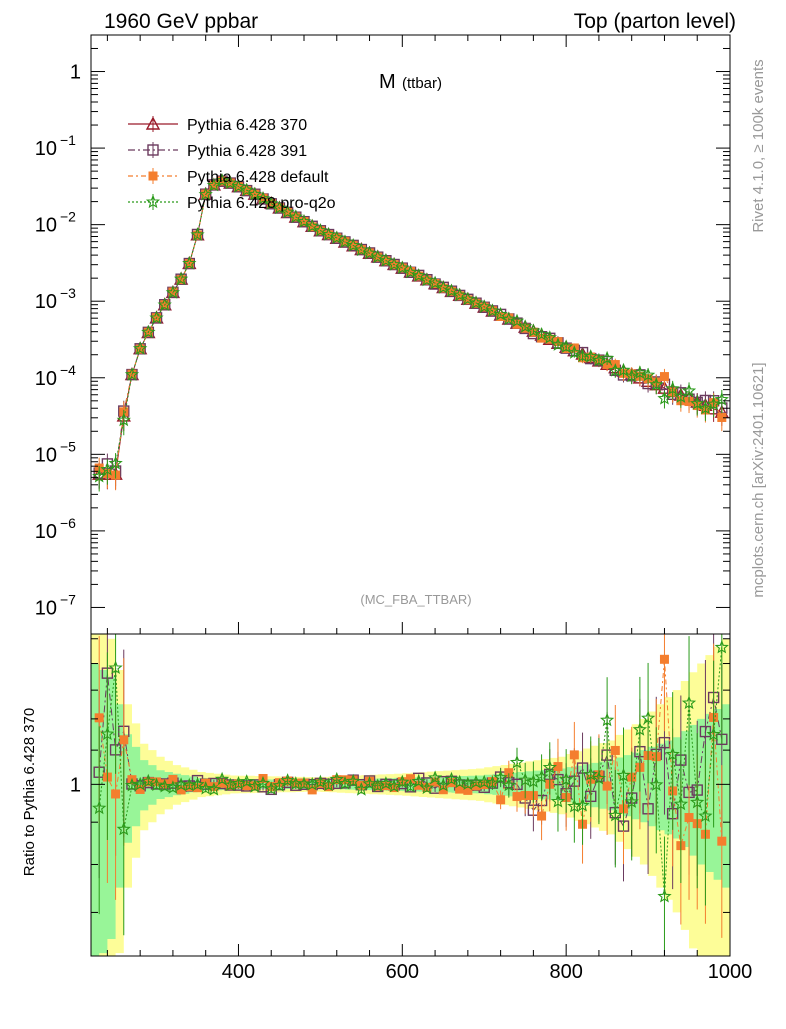  I want to click on legend-entry-2: Pythia 6.428 default, so click(228, 177).